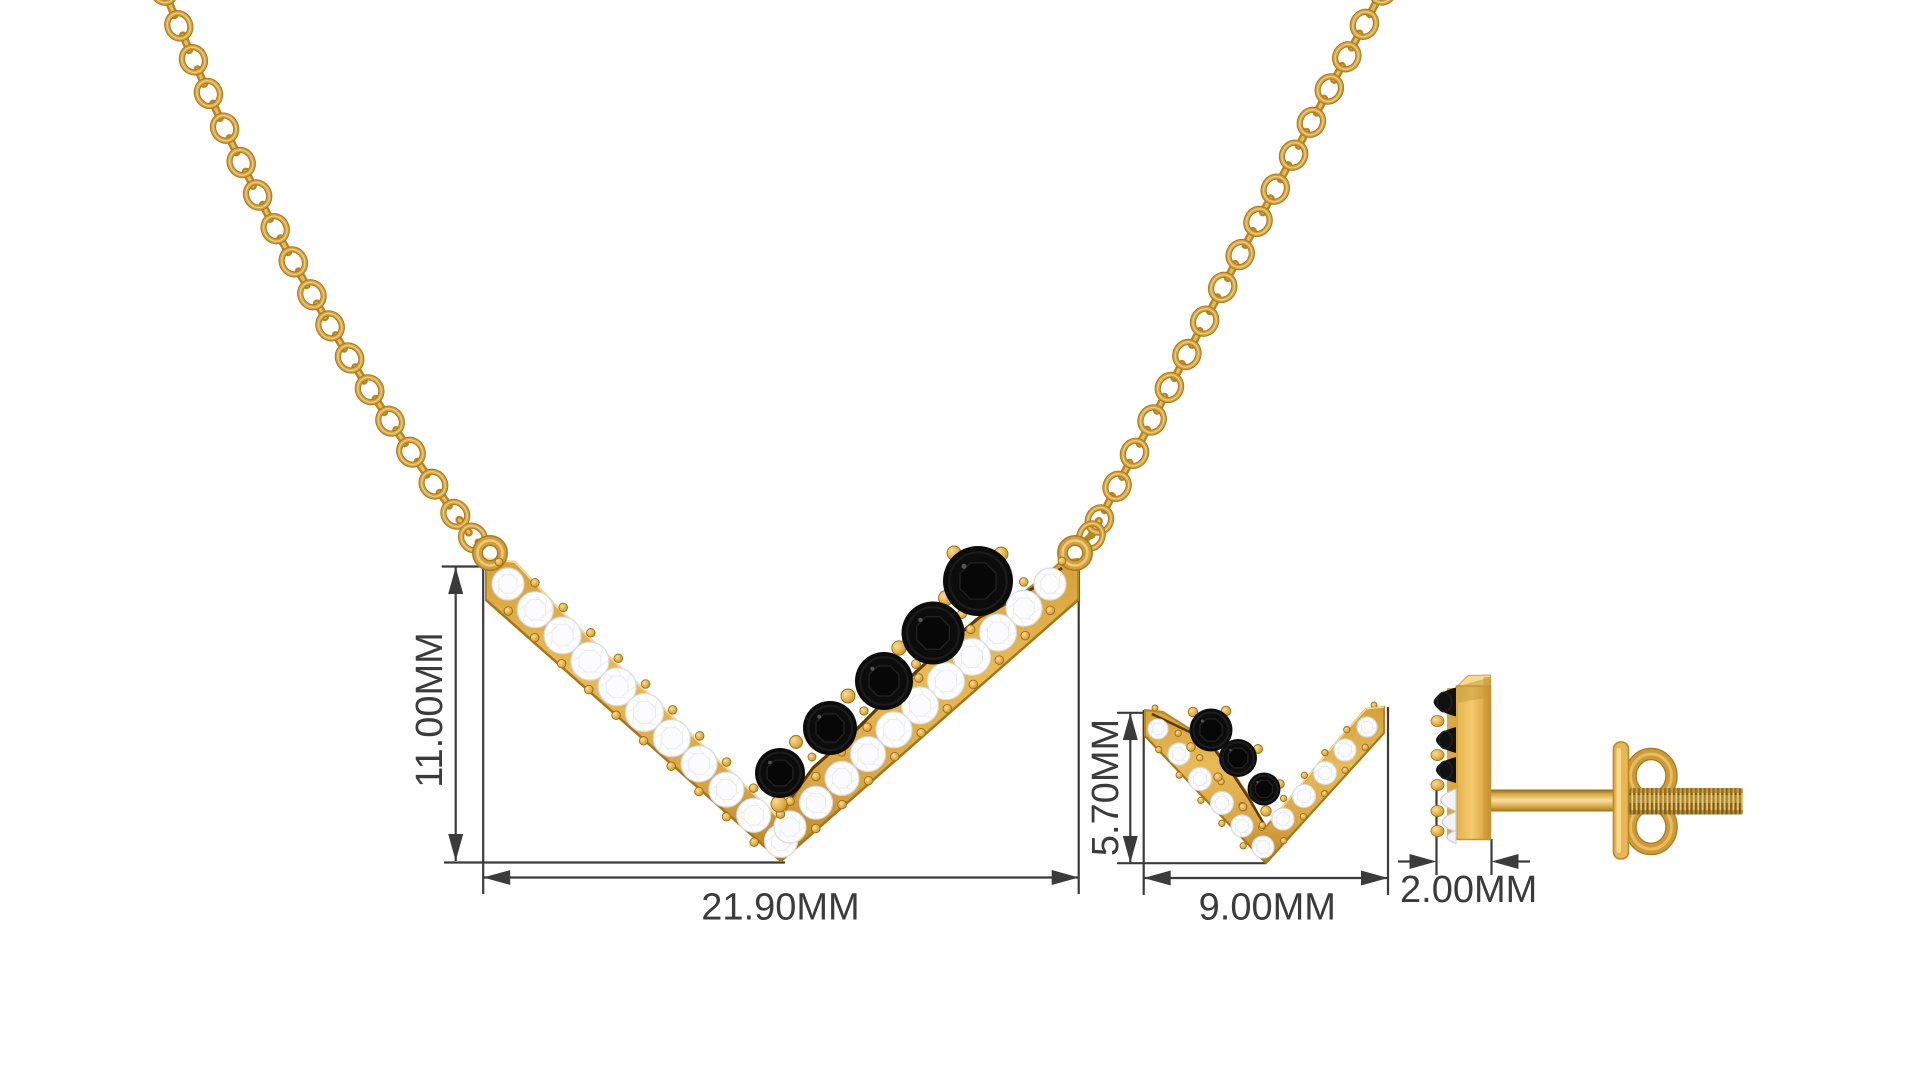 Image resolution: width=1920 pixels, height=1085 pixels. What do you see at coordinates (430, 710) in the screenshot?
I see `svg-text: 11.00MM` at bounding box center [430, 710].